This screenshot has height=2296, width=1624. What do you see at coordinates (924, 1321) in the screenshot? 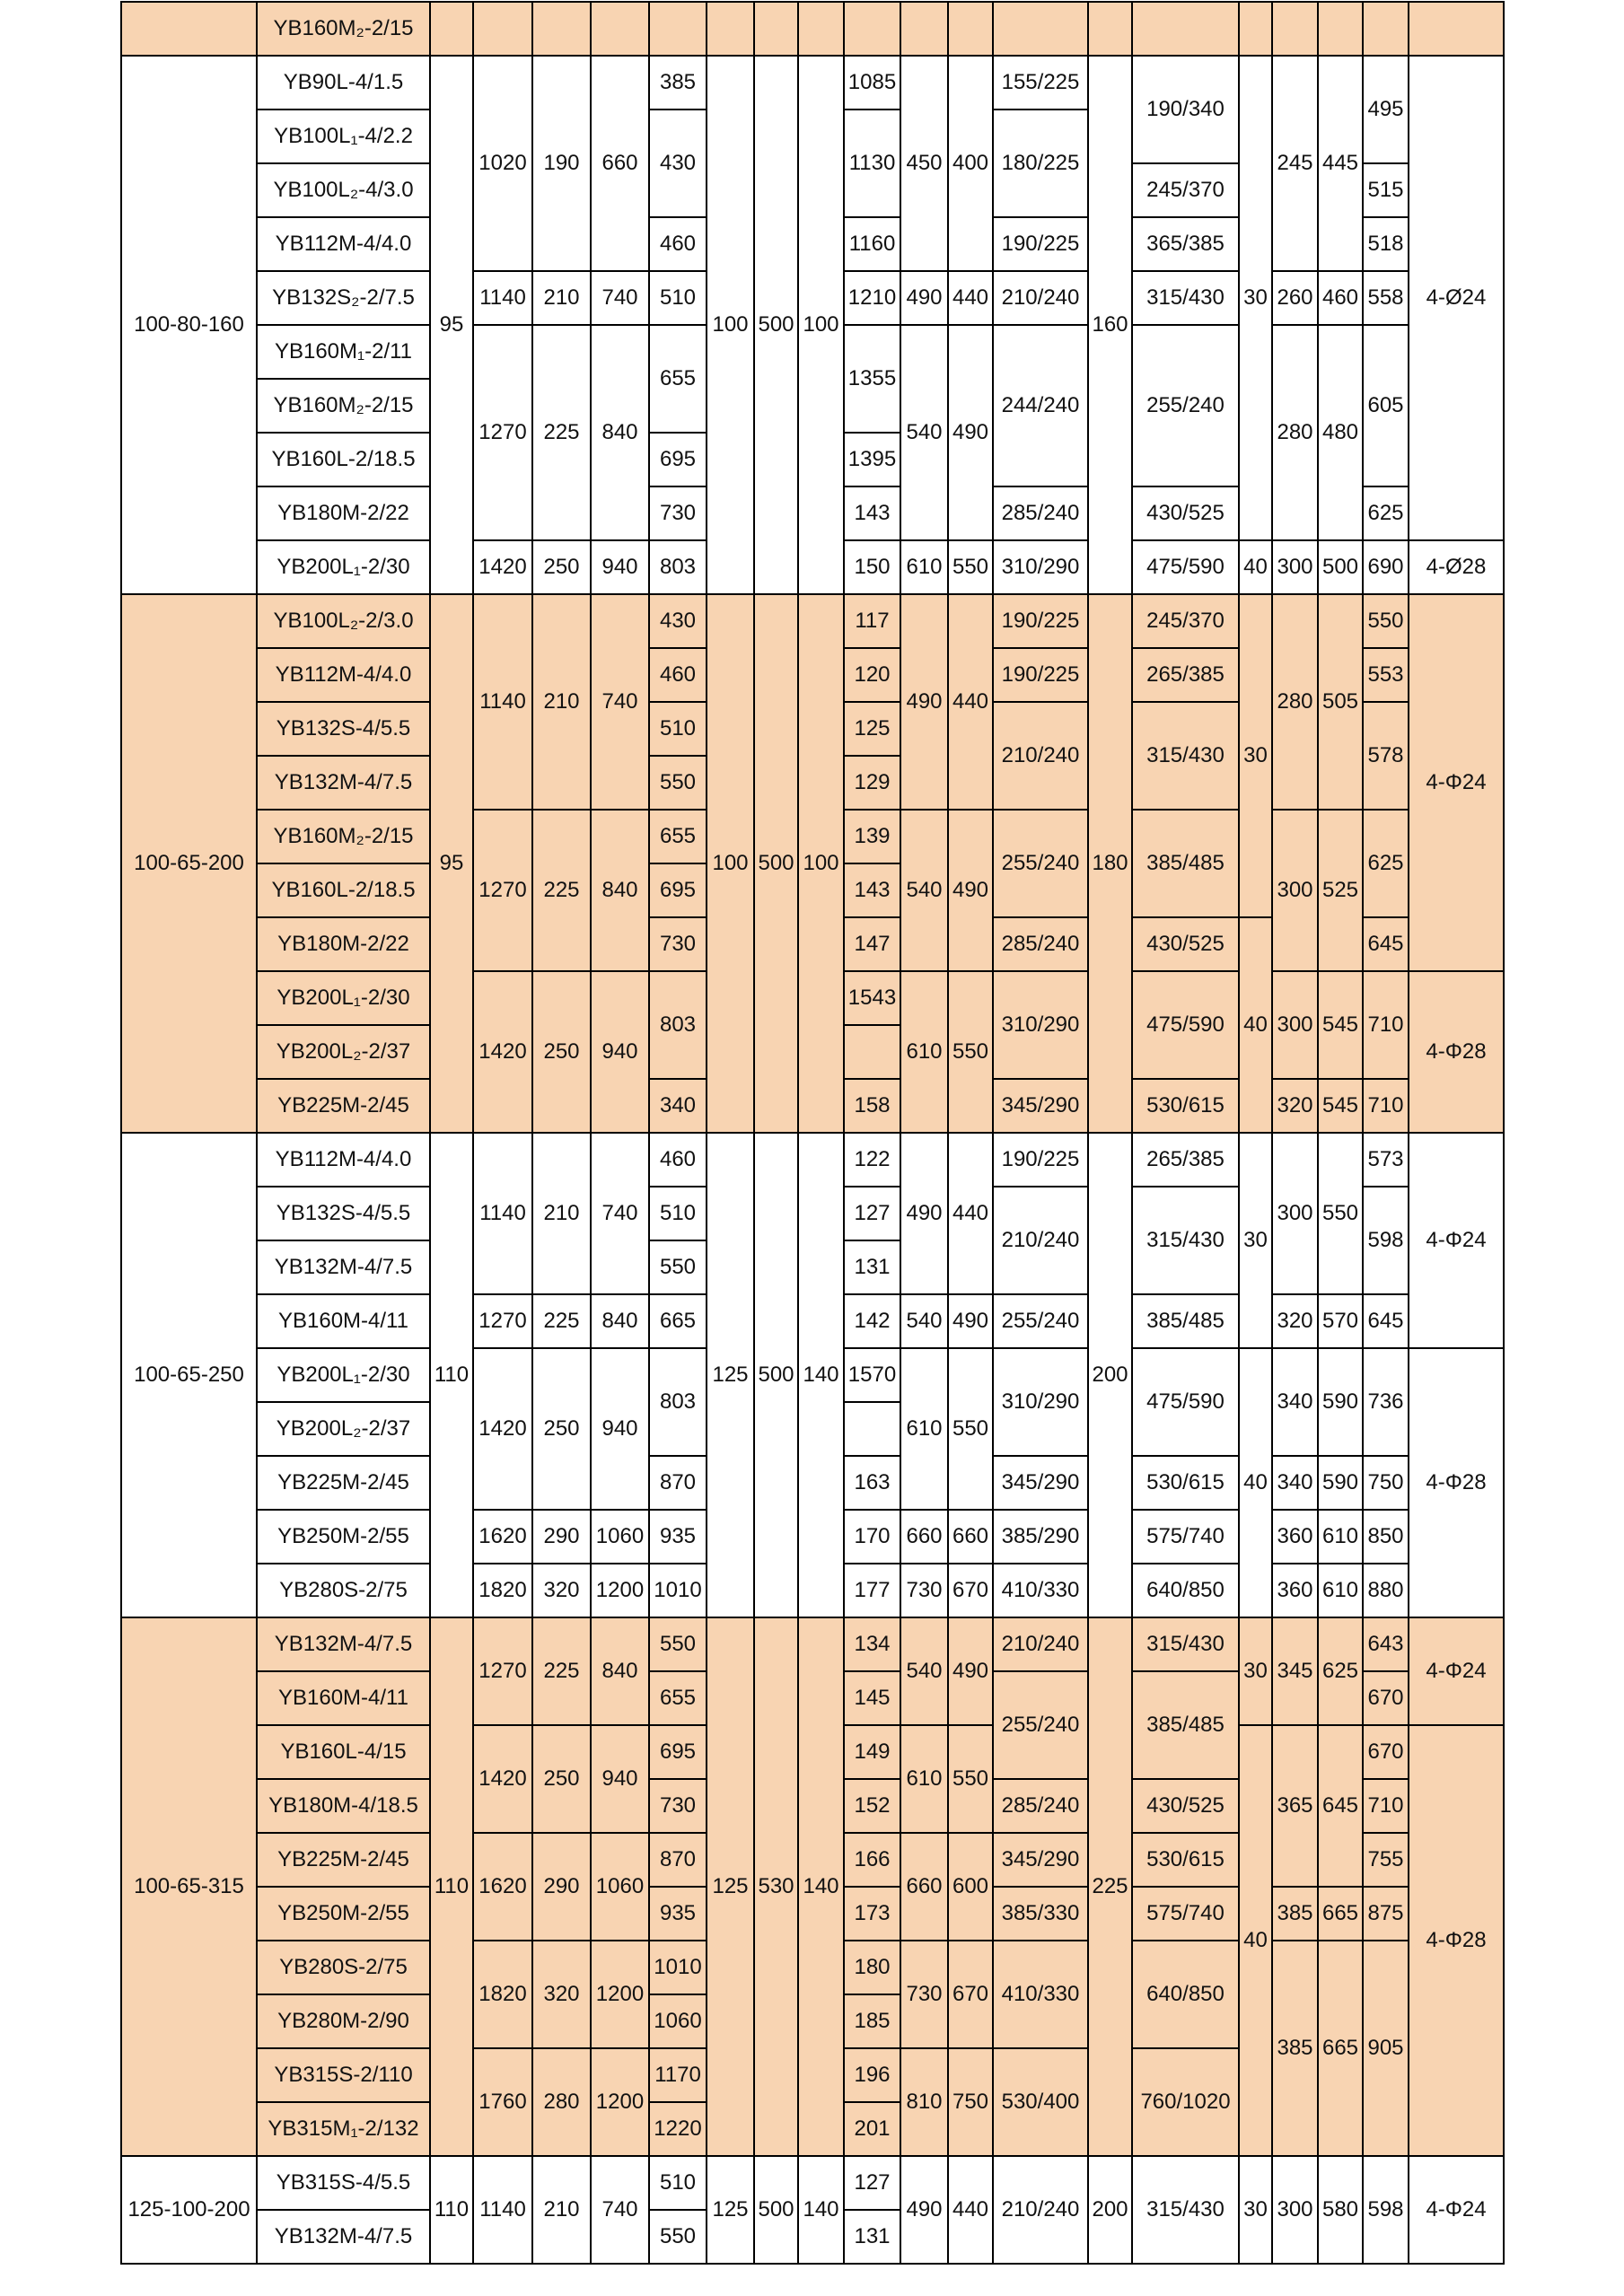
I see `table-cell: 540` at bounding box center [924, 1321].